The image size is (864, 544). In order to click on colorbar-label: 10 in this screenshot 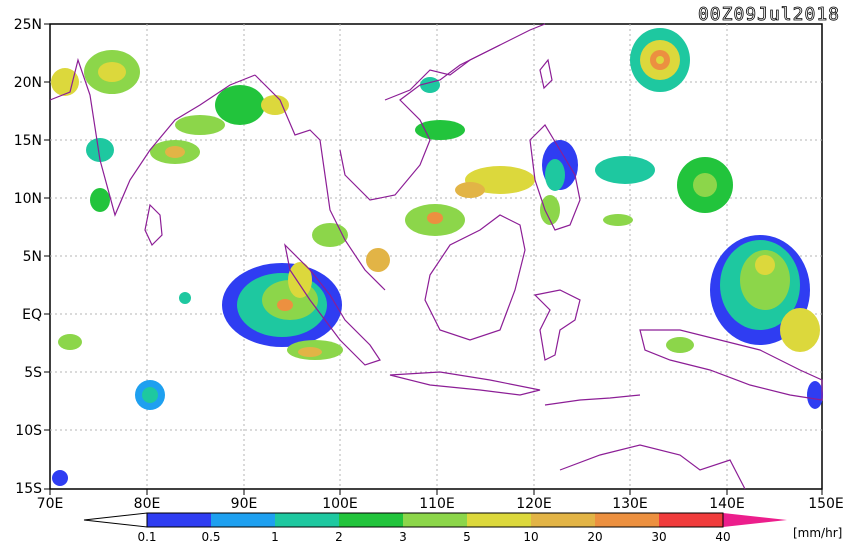, I will do `click(530, 537)`.